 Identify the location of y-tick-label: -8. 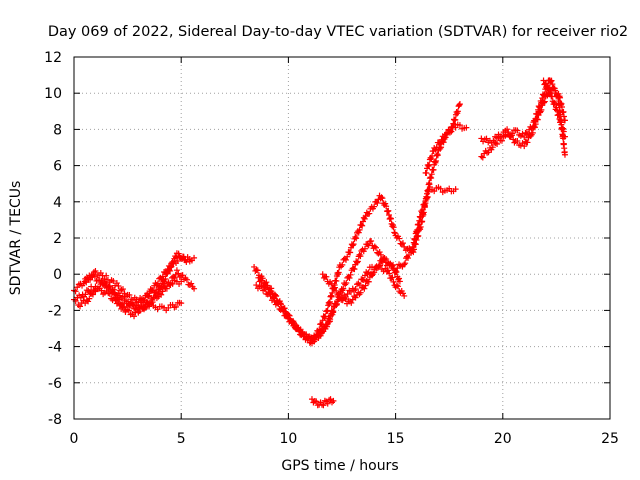
(55, 420).